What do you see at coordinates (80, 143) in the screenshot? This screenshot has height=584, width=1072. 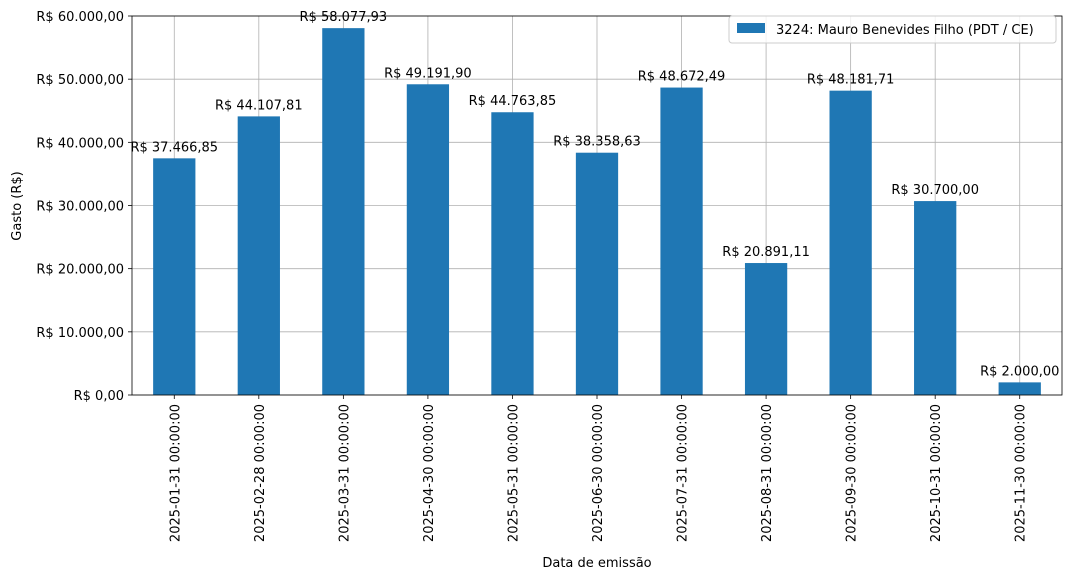 I see `y-tick-label: R$ 40.000,00` at bounding box center [80, 143].